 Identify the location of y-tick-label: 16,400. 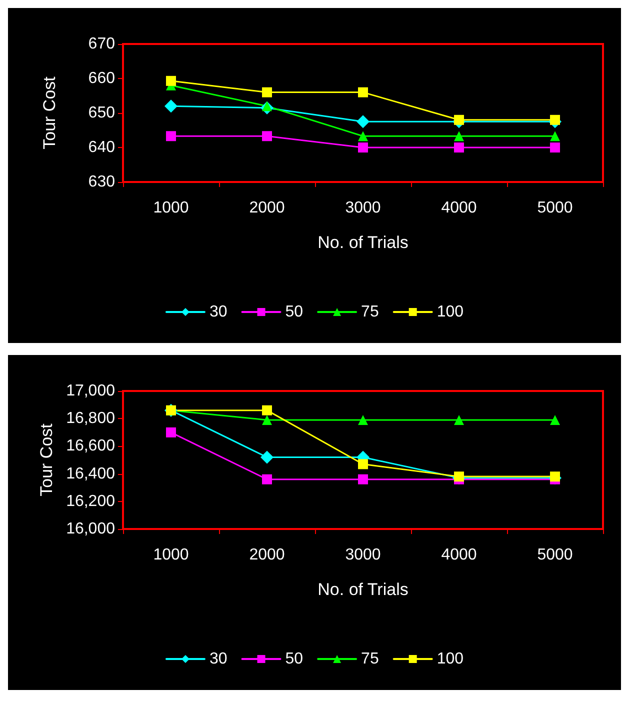
(91, 473).